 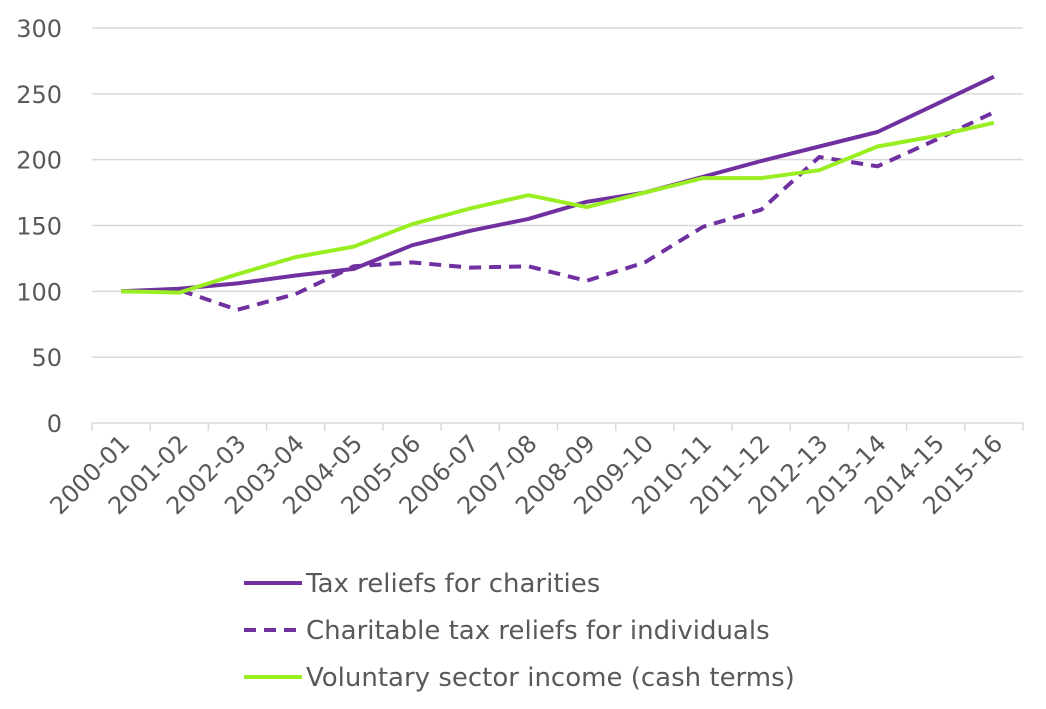 What do you see at coordinates (550, 678) in the screenshot?
I see `legend-label: Voluntary sector income (cash terms)` at bounding box center [550, 678].